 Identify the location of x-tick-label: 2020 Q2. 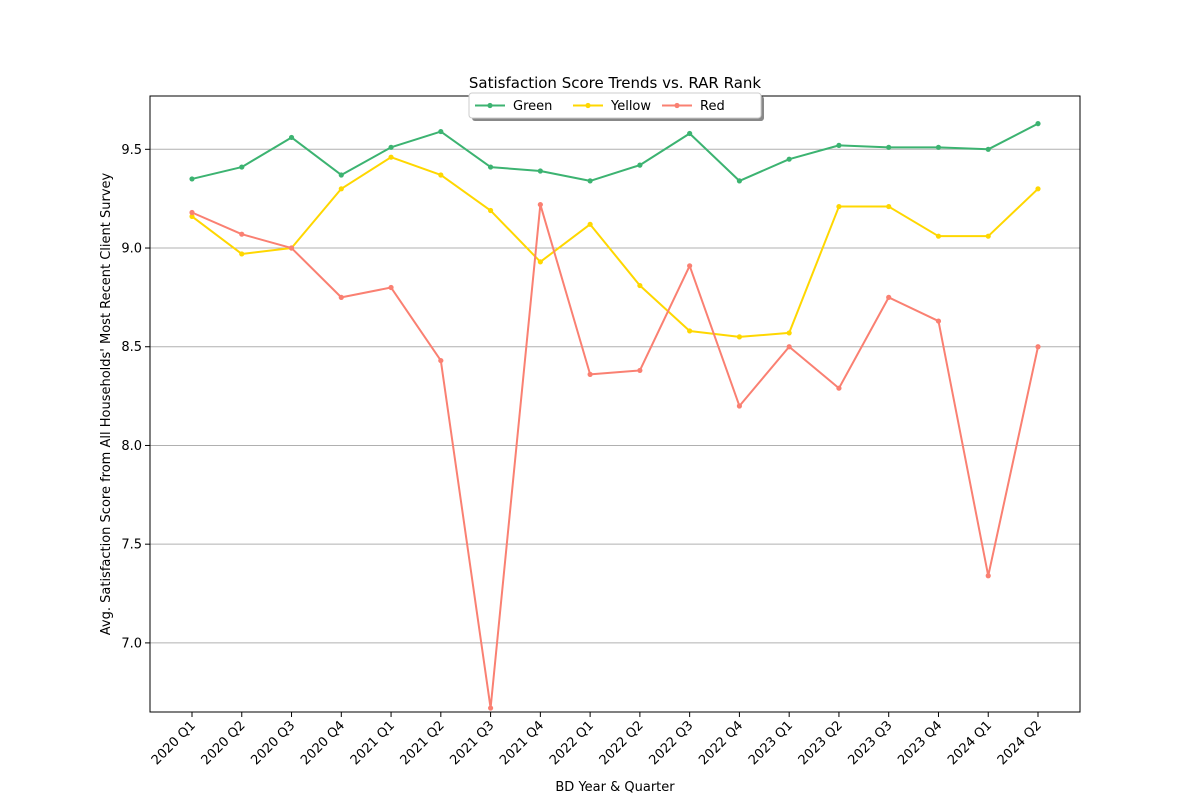
(224, 743).